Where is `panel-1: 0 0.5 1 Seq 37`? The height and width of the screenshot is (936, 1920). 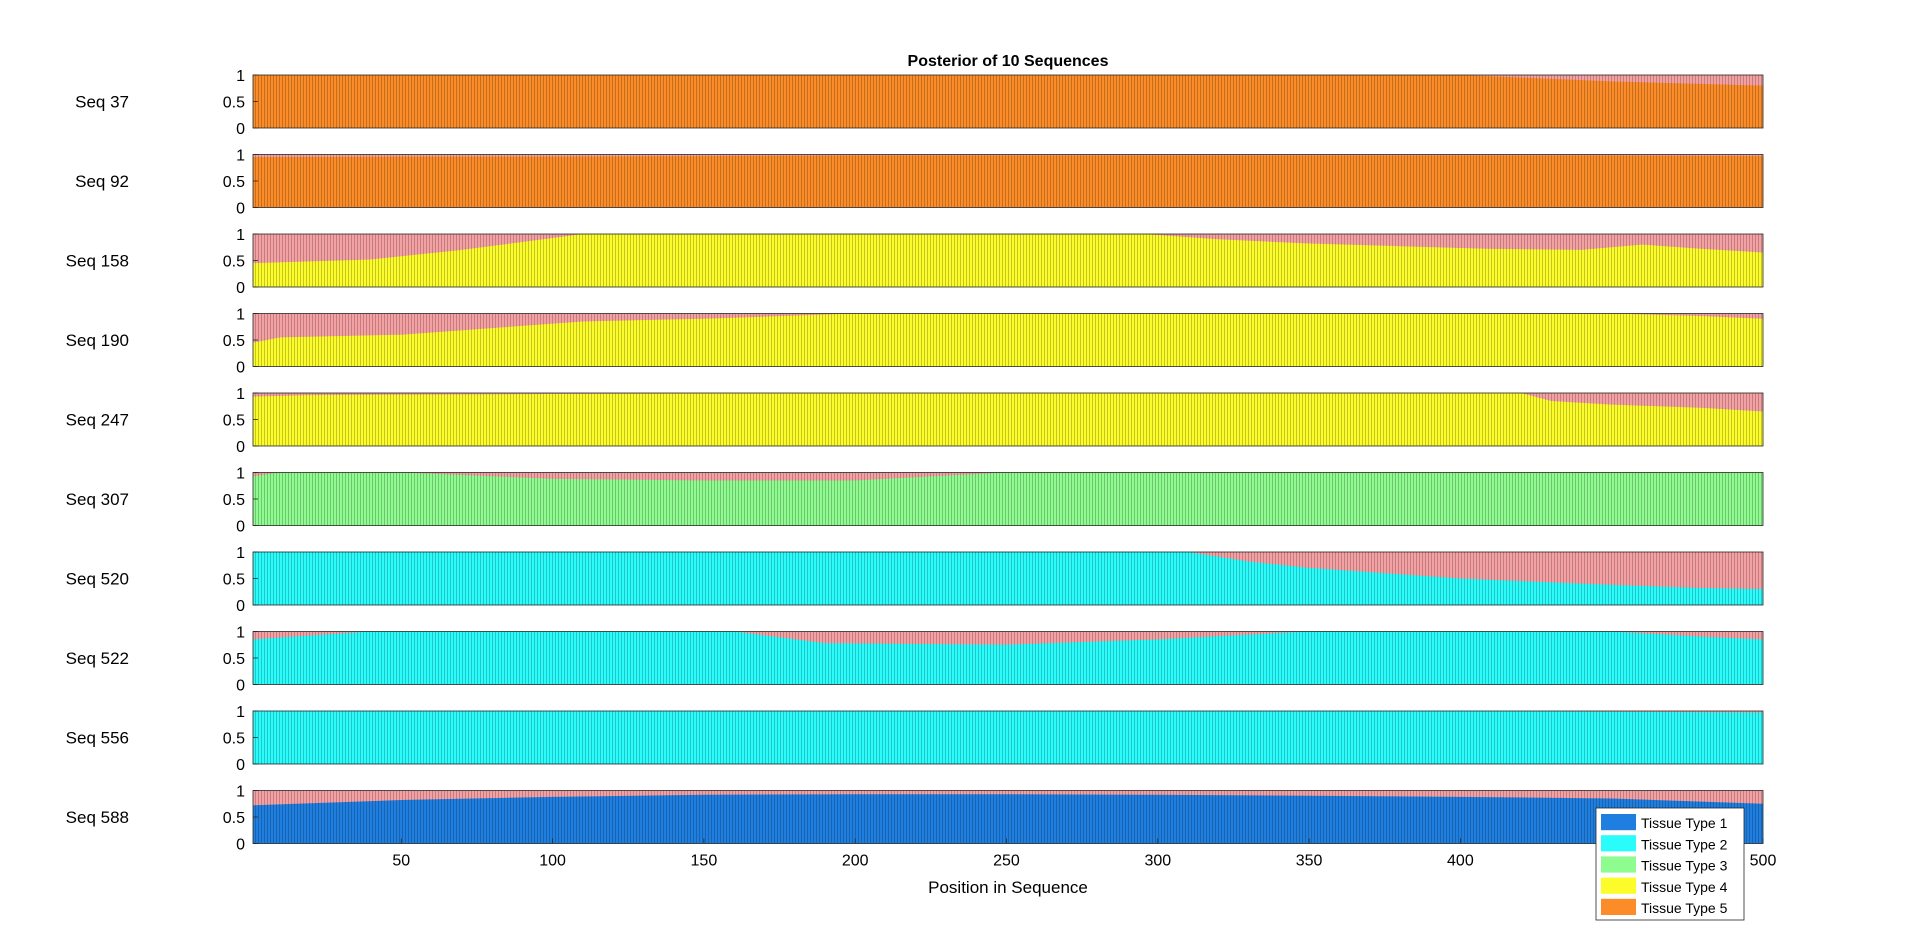 panel-1: 0 0.5 1 Seq 37 is located at coordinates (919, 103).